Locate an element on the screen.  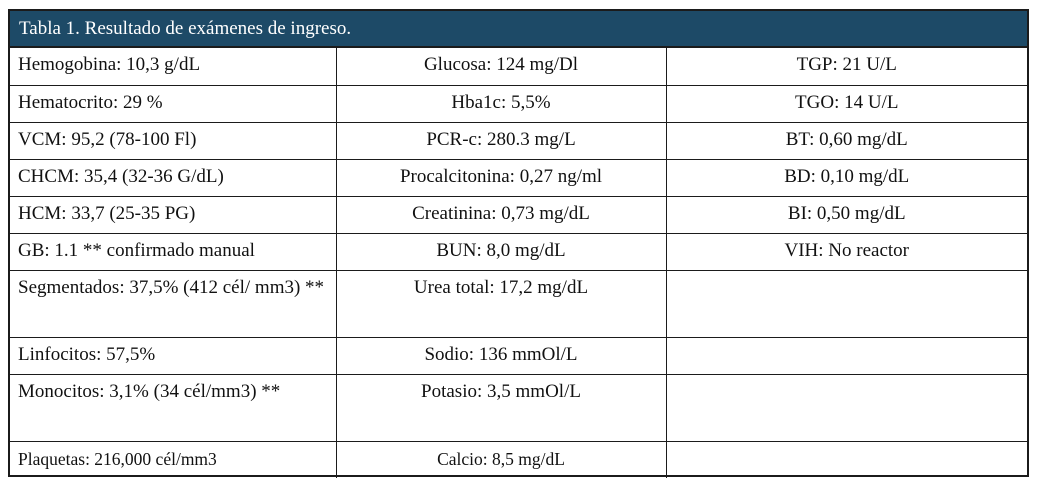
table-cell: BUN: 8,0 mg/dL is located at coordinates (501, 251).